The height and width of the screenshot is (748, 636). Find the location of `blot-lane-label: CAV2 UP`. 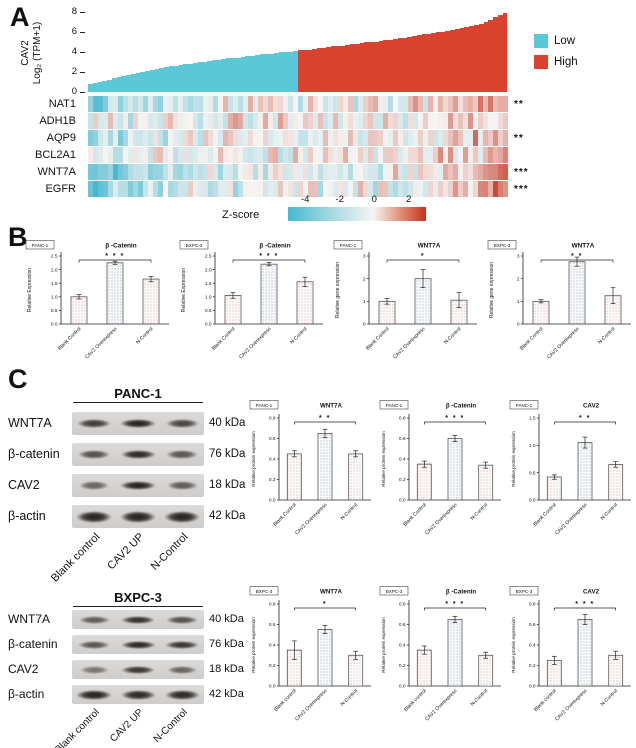

blot-lane-label: CAV2 UP is located at coordinates (127, 726).